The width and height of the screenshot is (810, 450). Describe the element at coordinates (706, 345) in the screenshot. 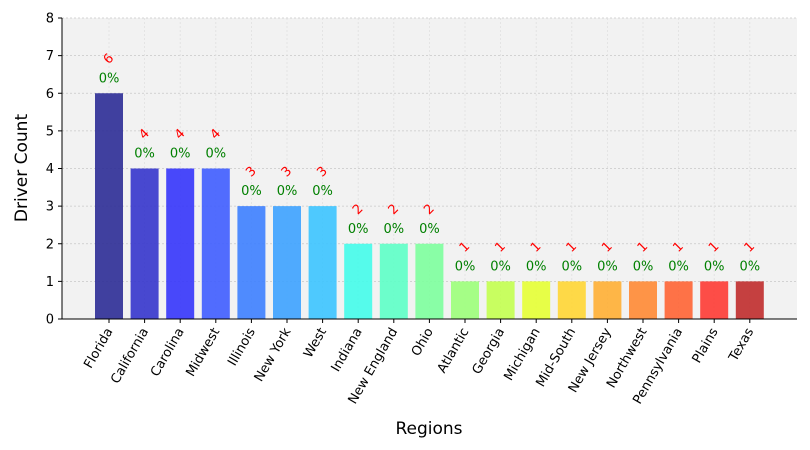

I see `x-tick-label: Plains` at that location.